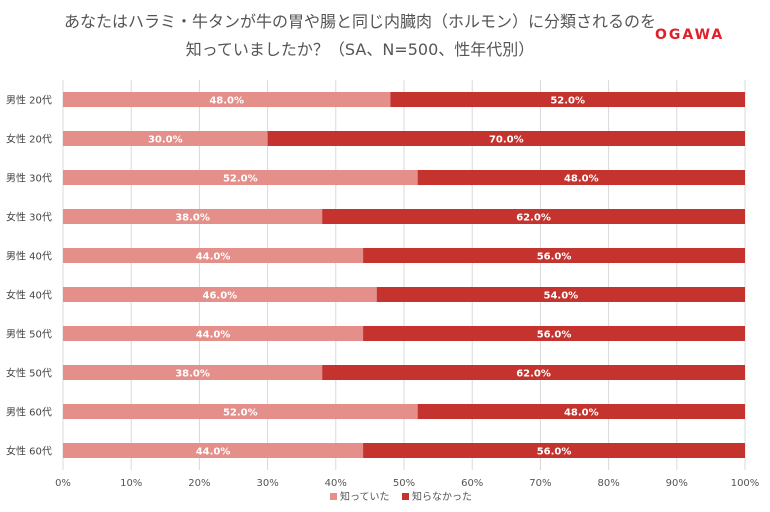 The height and width of the screenshot is (512, 770). What do you see at coordinates (359, 21) in the screenshot?
I see `chart-title-line1: あなたはハラミ・牛タンが牛の胃や腸と同じ内臓肉（ホルモン）に分類されるのを` at bounding box center [359, 21].